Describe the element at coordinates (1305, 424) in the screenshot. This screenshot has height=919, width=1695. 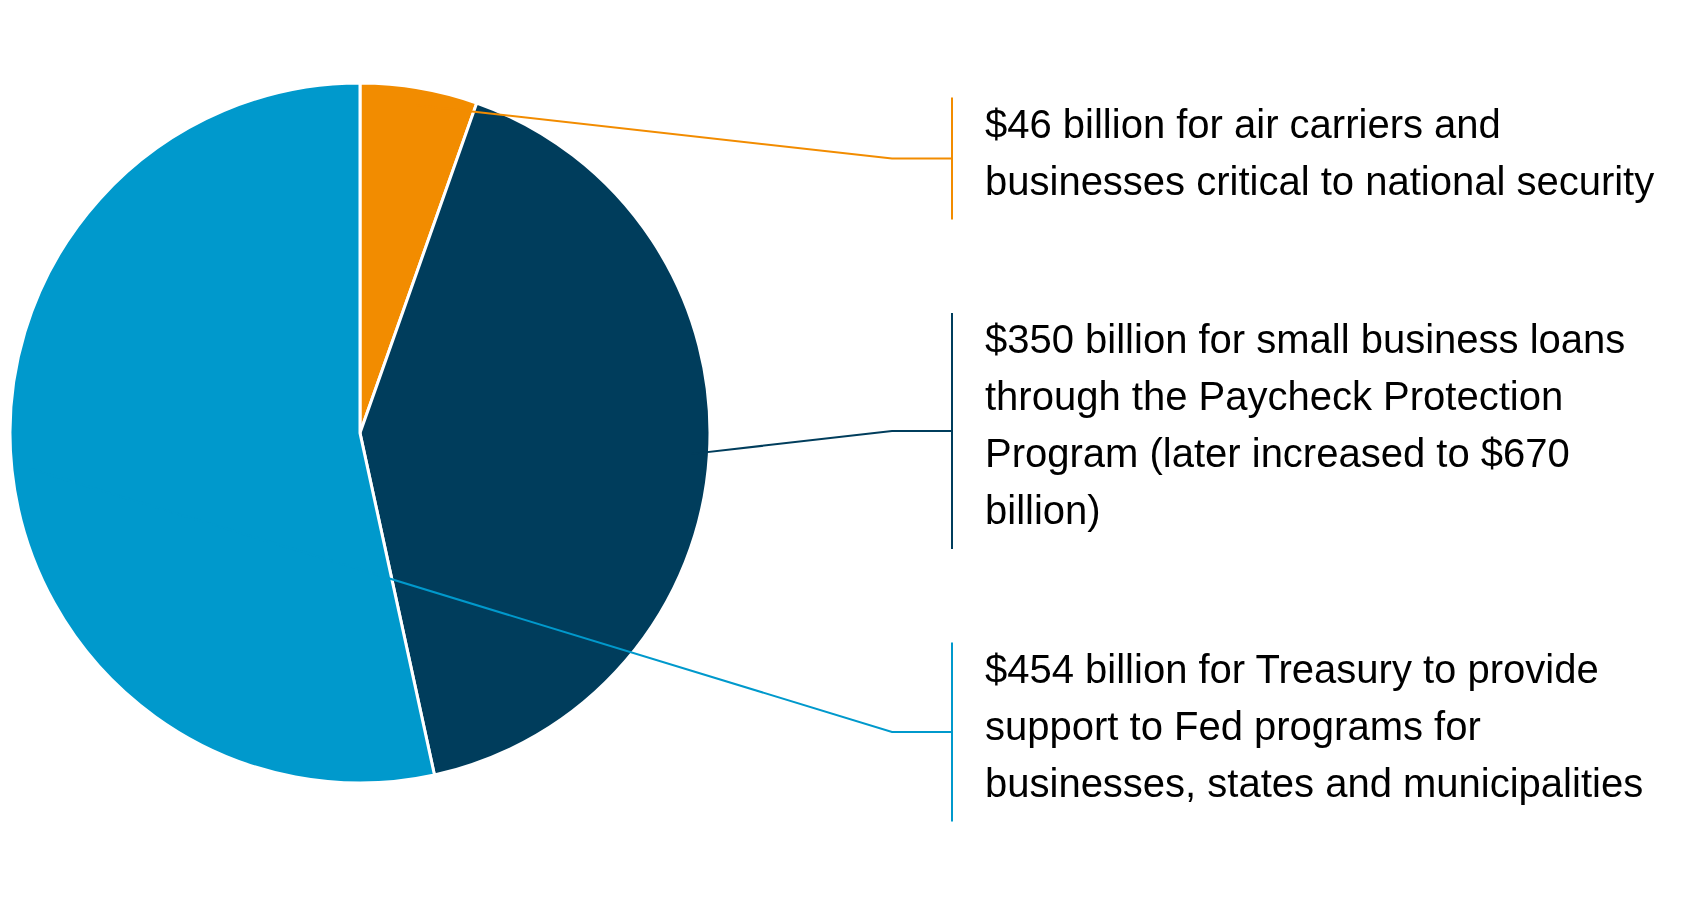
I see `slice-label: $350 billion for small business loans through the Paycheck Protection Program (later increased to $670 billion)` at that location.